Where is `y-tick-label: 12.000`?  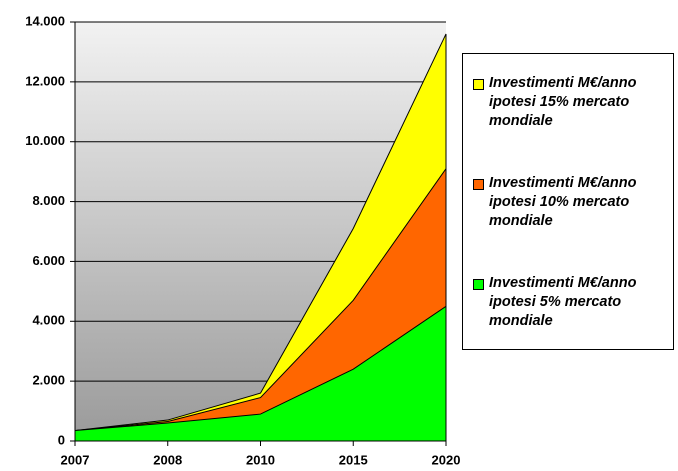
y-tick-label: 12.000 is located at coordinates (45, 80).